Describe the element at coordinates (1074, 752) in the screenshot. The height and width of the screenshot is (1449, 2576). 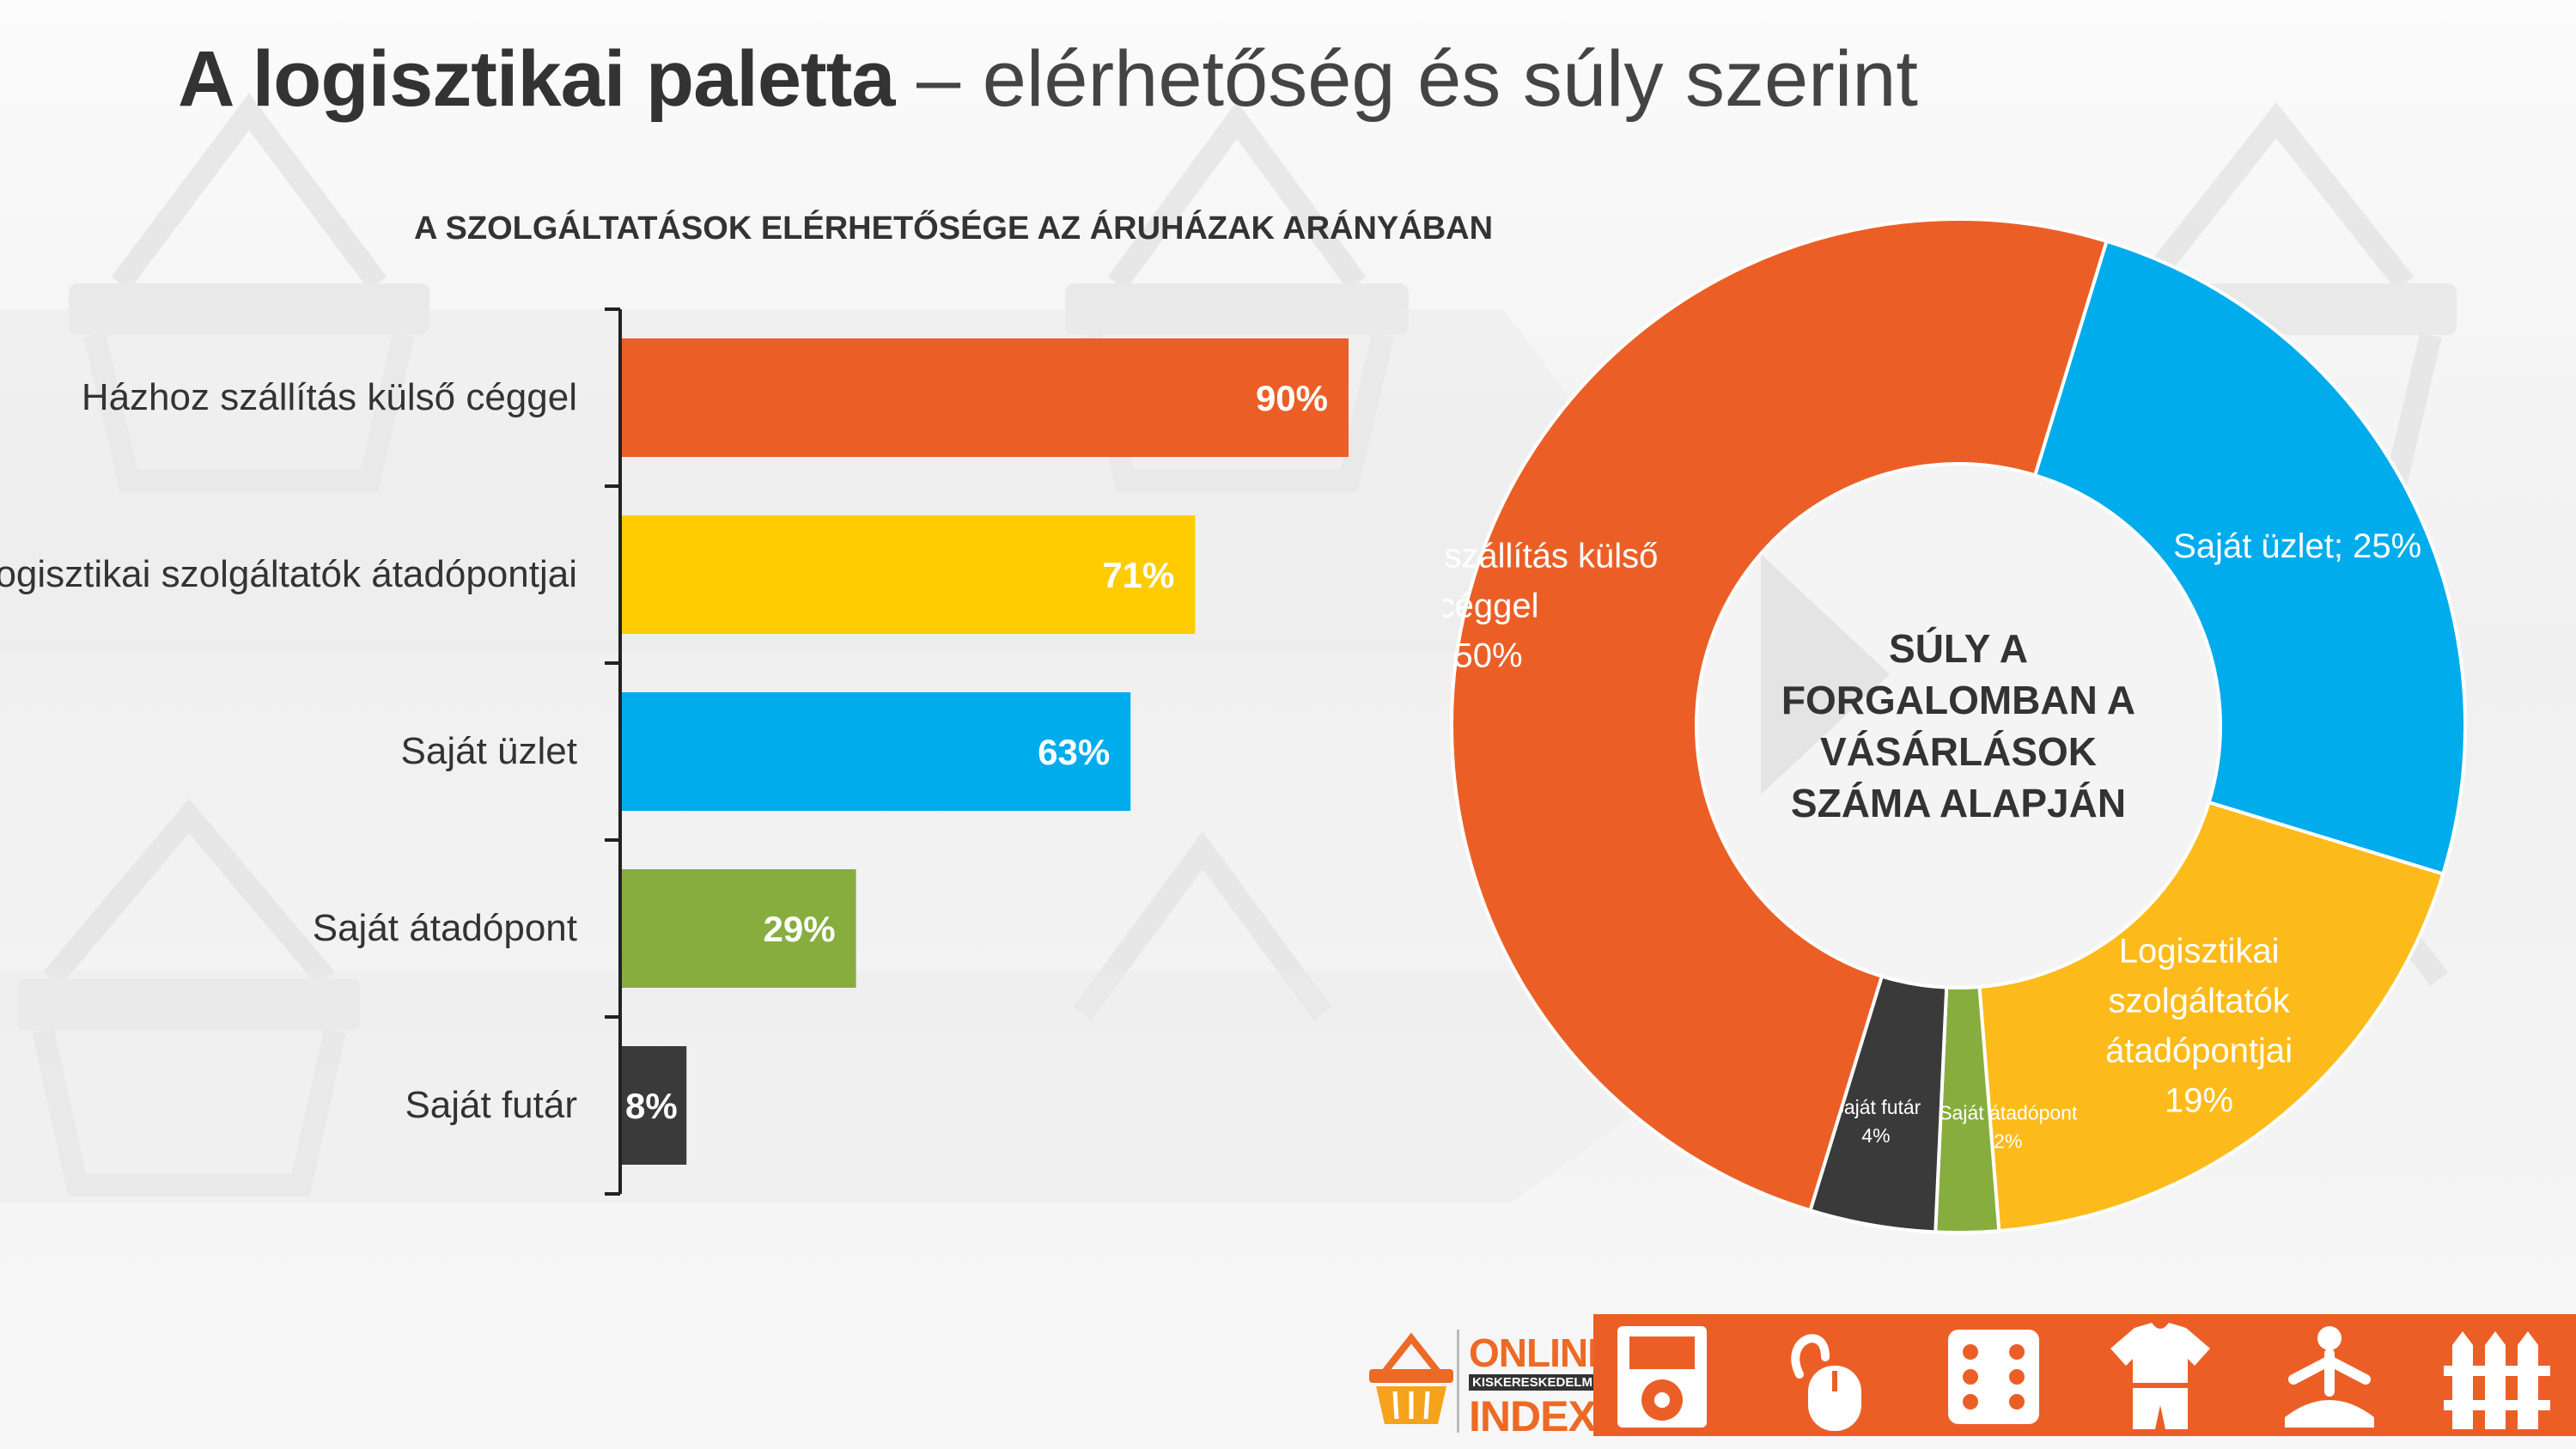
I see `bar-value-label: 63%` at that location.